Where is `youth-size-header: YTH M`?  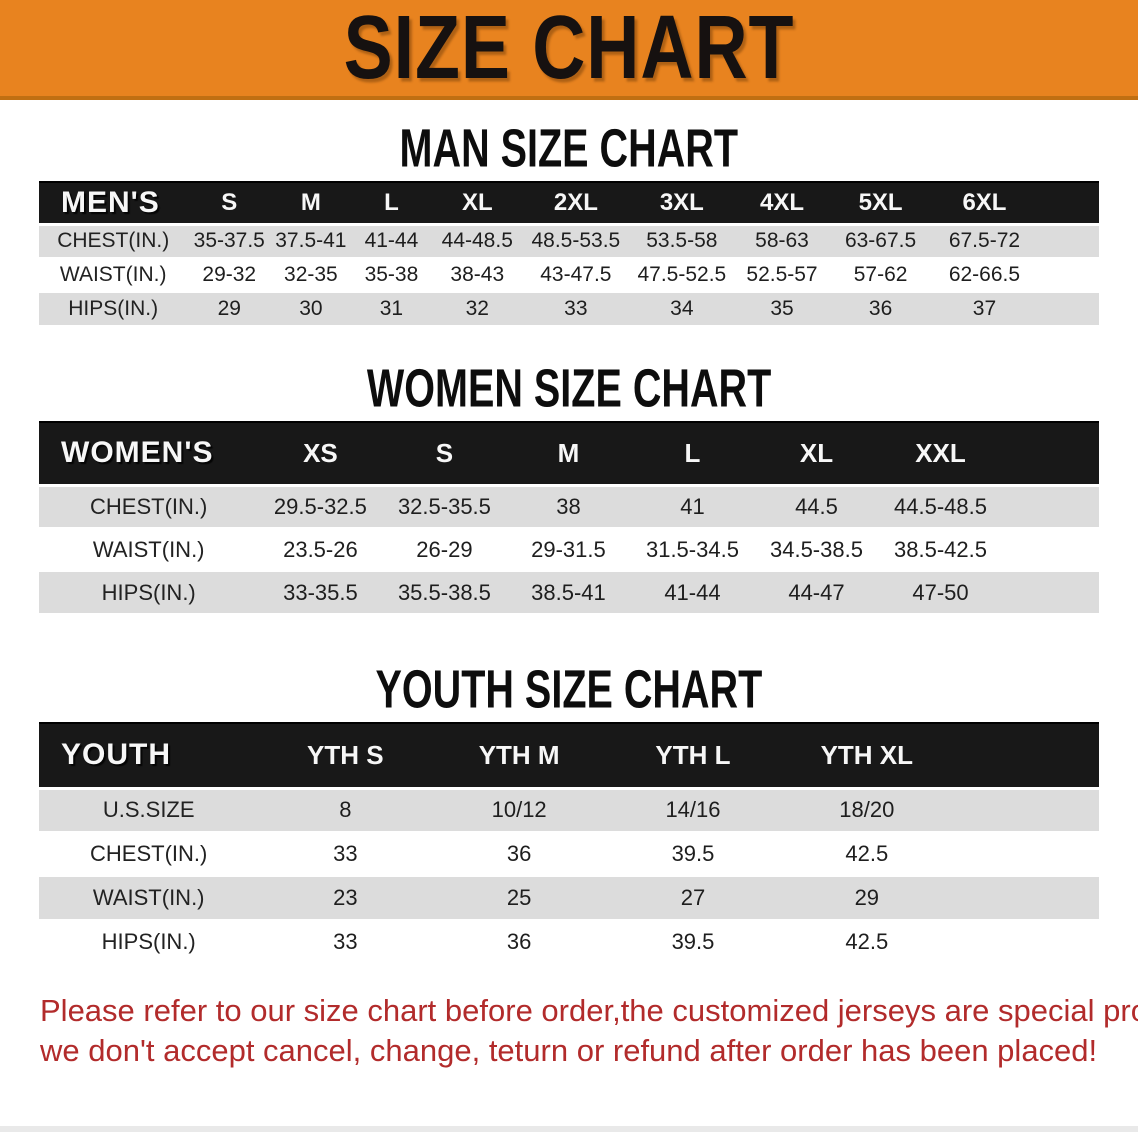 youth-size-header: YTH M is located at coordinates (519, 756).